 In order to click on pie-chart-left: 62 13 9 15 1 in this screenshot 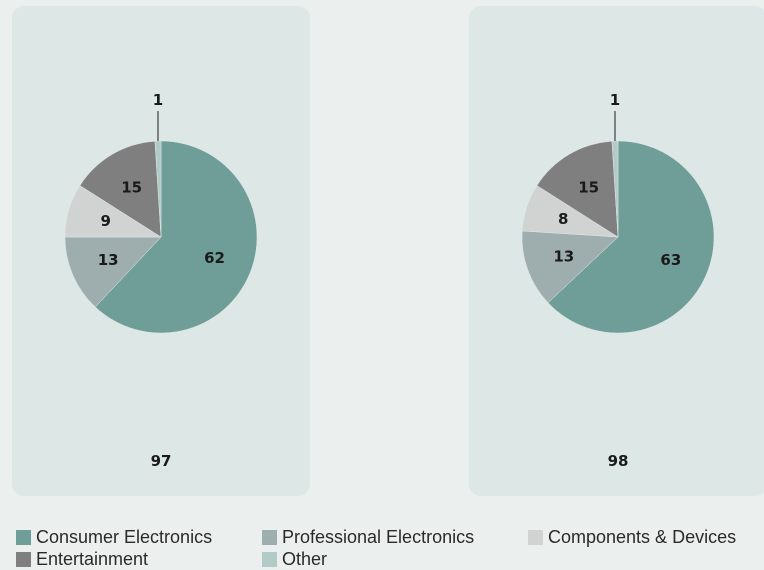, I will do `click(161, 212)`.